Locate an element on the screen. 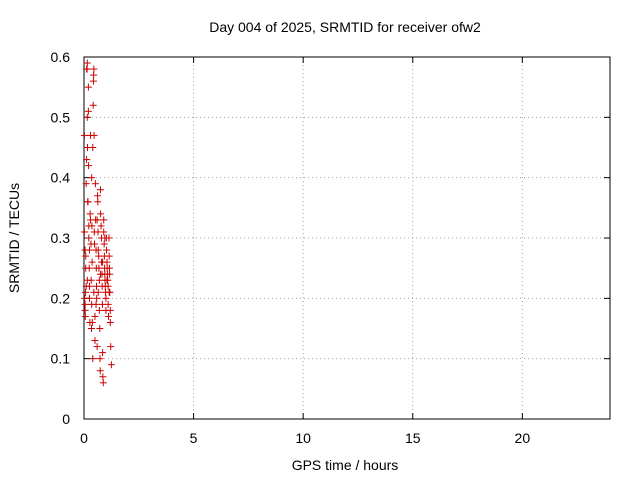  x-tick-label: 15 is located at coordinates (413, 438).